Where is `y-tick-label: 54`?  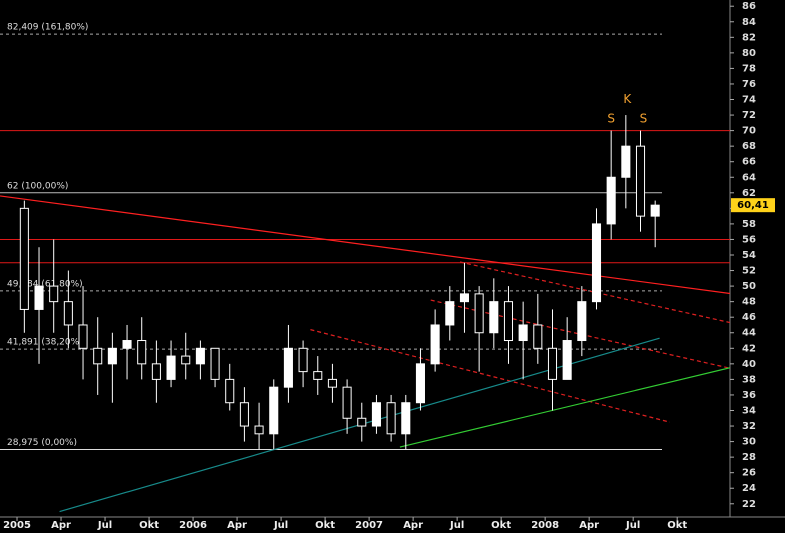 y-tick-label: 54 is located at coordinates (749, 255).